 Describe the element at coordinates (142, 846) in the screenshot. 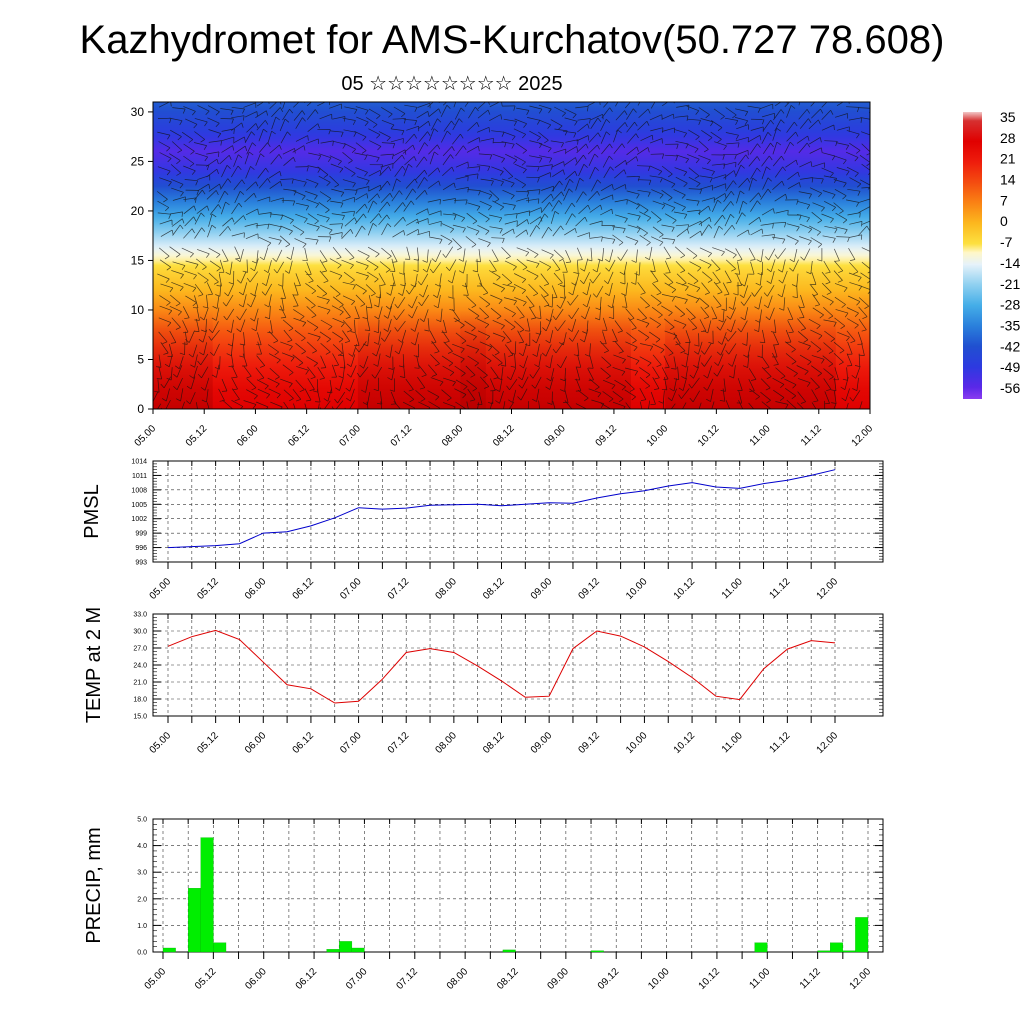

I see `ytick-label: 4.0` at that location.